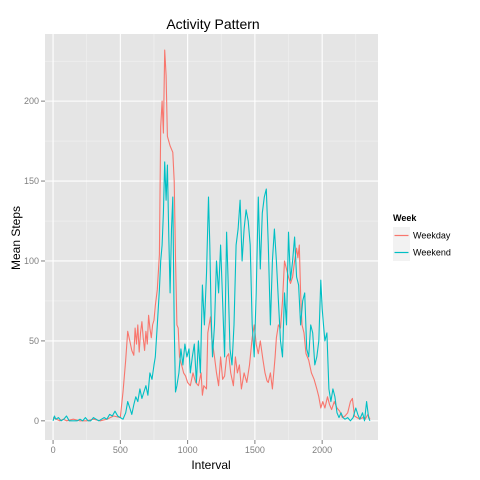 This screenshot has width=480, height=480. I want to click on y-tick-label: 200, so click(31, 101).